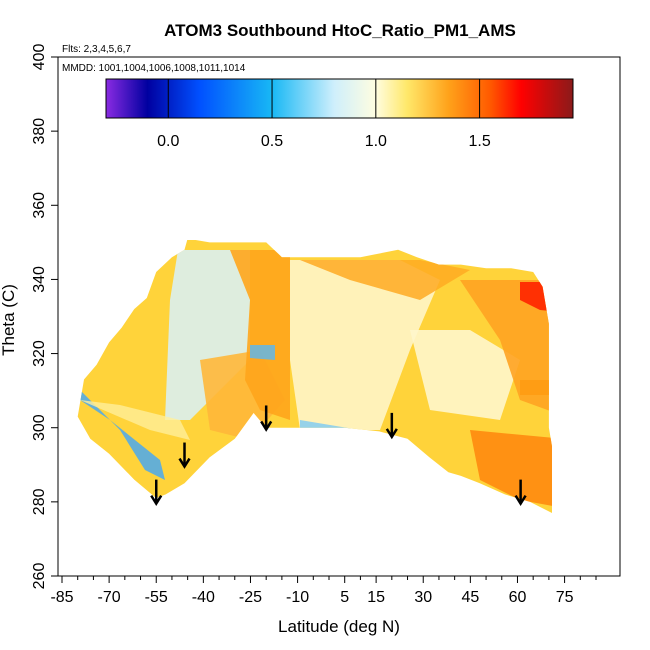 The height and width of the screenshot is (650, 650). What do you see at coordinates (339, 98) in the screenshot?
I see `colorbar-scale` at bounding box center [339, 98].